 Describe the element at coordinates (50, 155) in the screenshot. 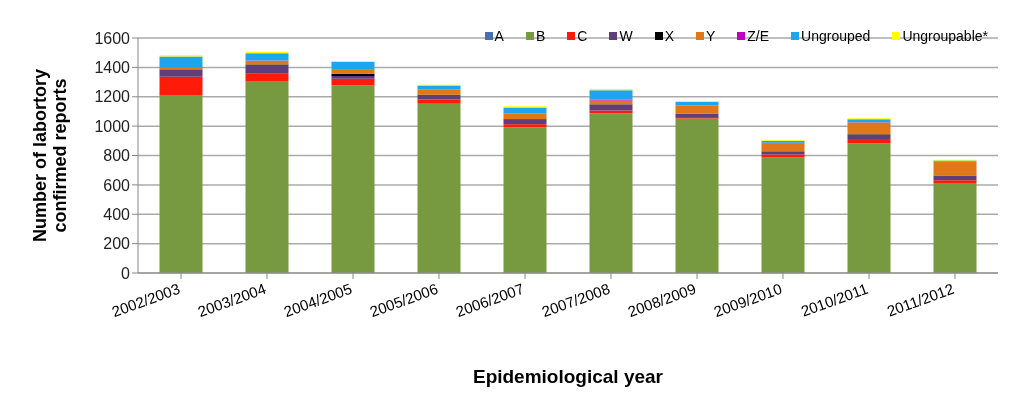

I see `y-axis-title: Number of labortory confirmed reports` at that location.